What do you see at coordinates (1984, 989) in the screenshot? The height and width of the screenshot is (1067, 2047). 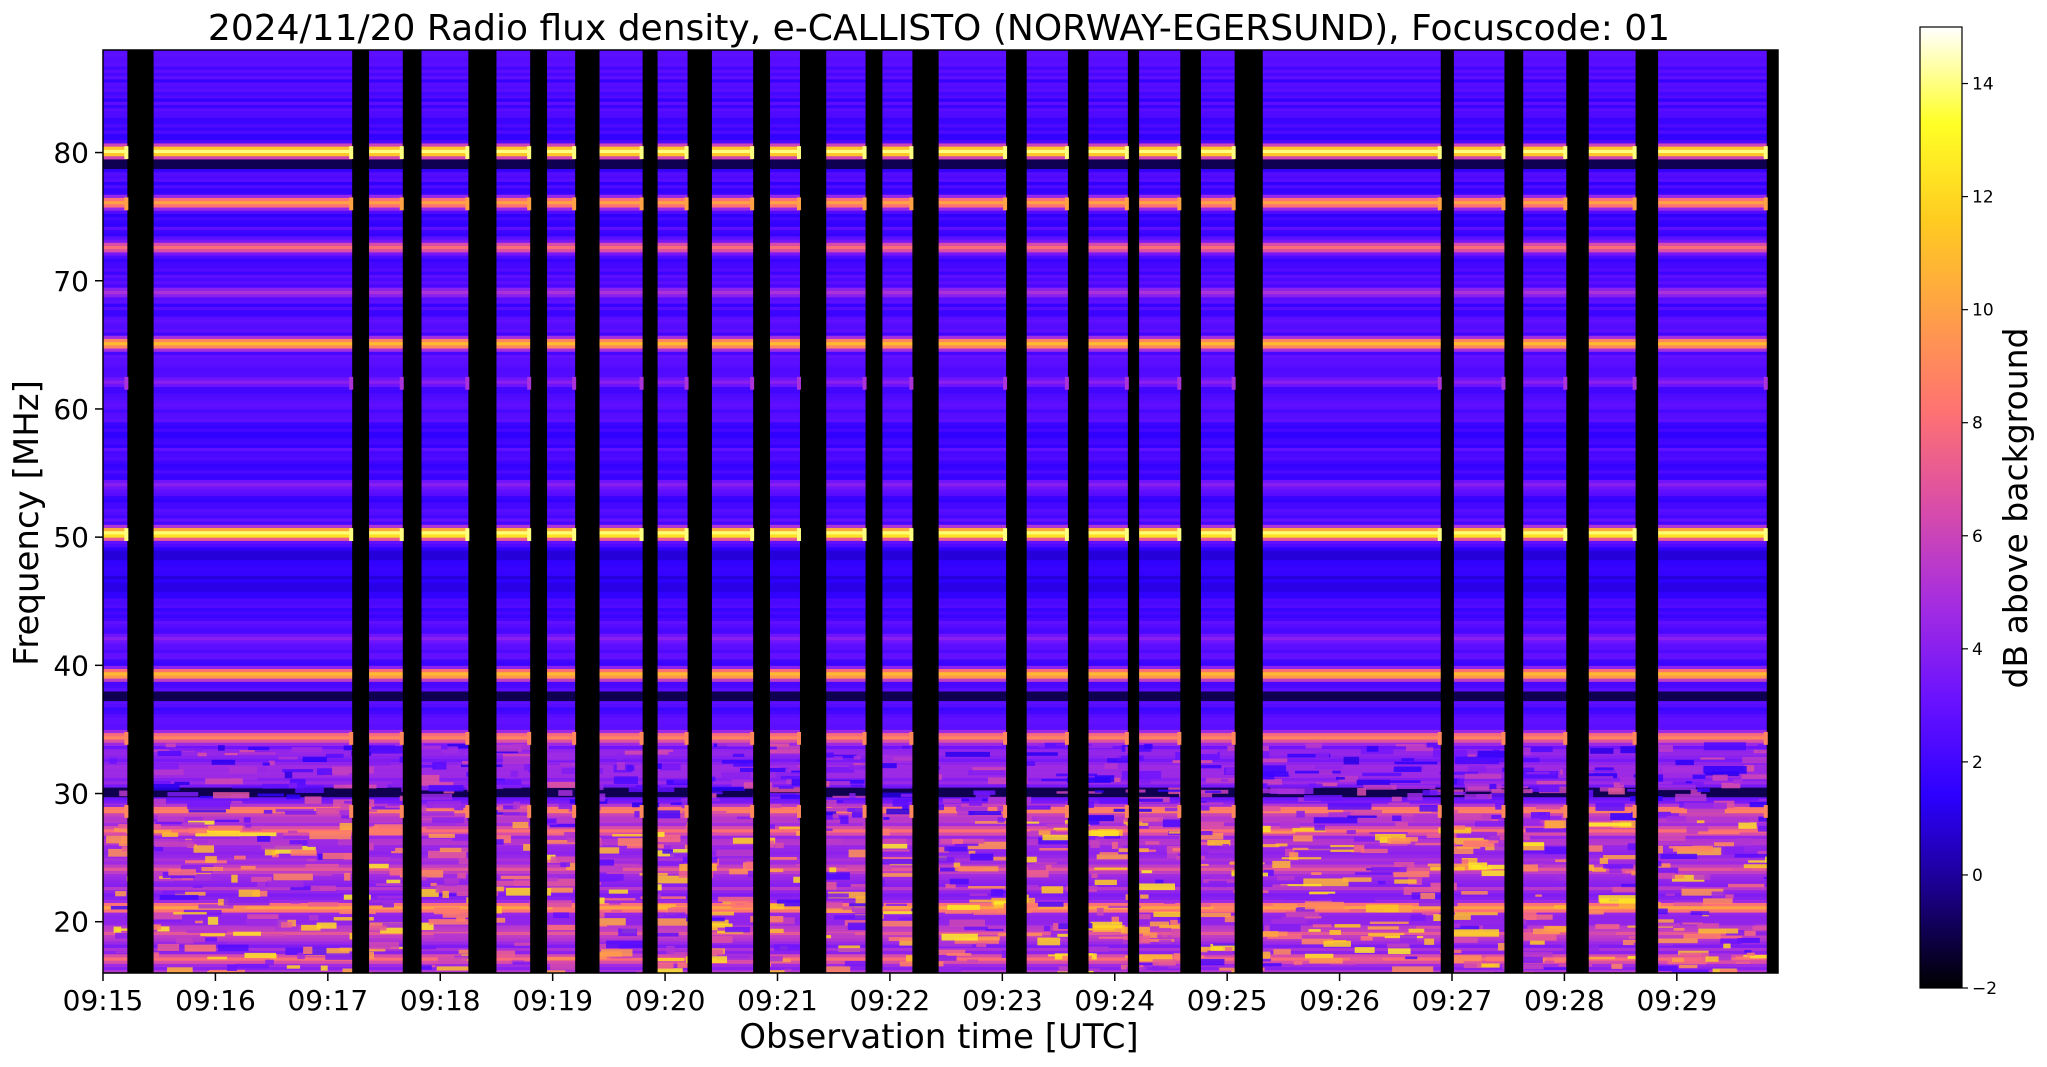 I see `colorbar-tick-label: −2` at bounding box center [1984, 989].